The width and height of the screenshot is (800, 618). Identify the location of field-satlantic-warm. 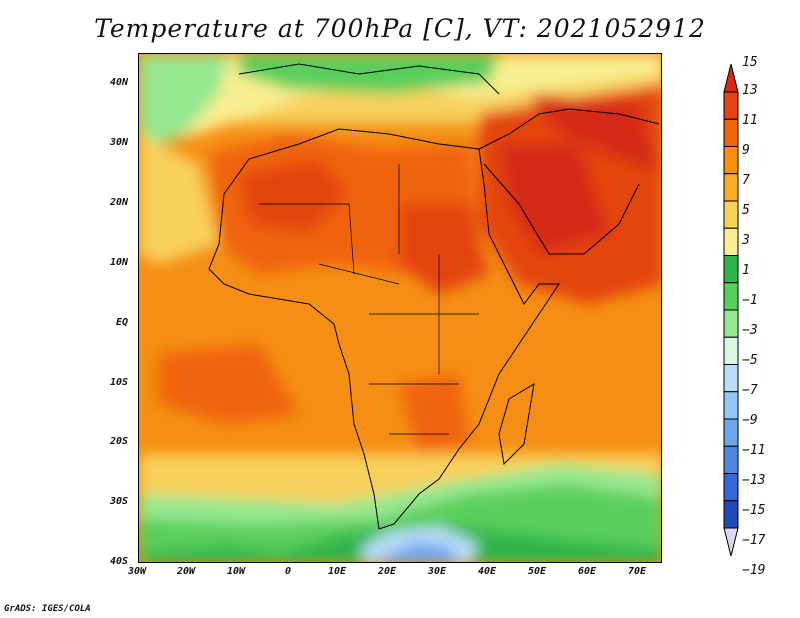
(229, 384).